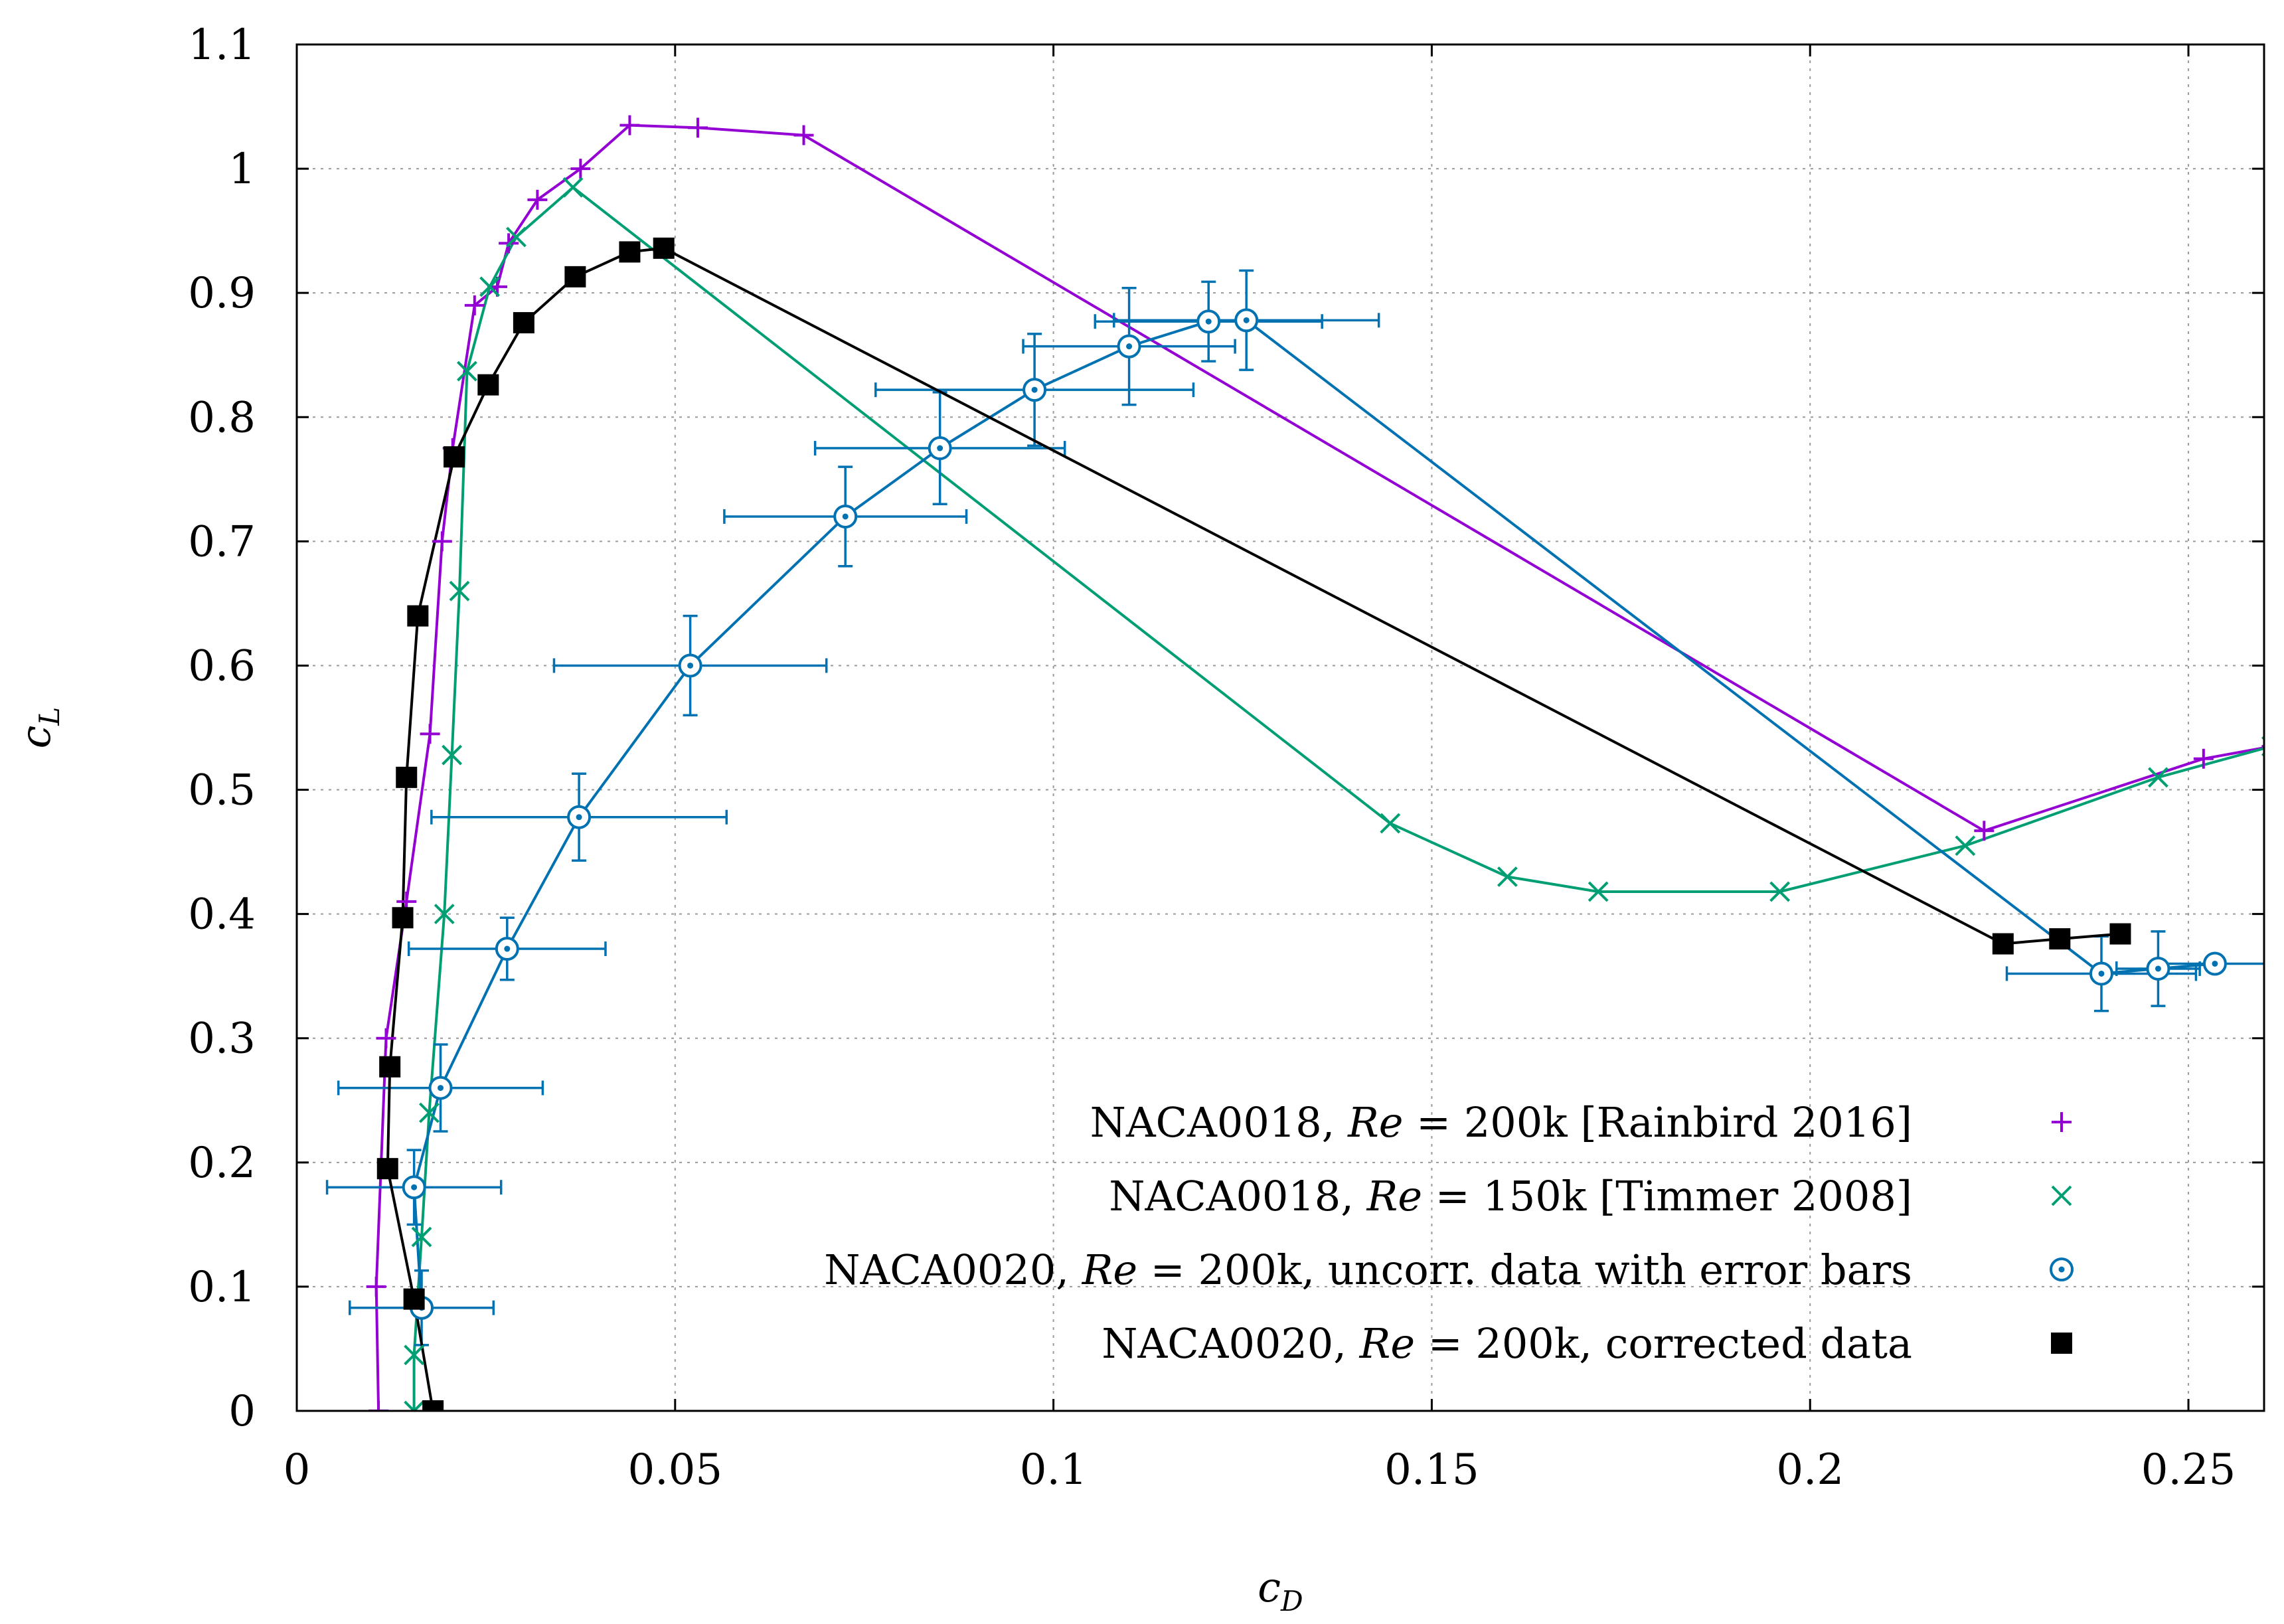 The height and width of the screenshot is (1624, 2284). What do you see at coordinates (1054, 1470) in the screenshot?
I see `x-tick-label: 0.1` at bounding box center [1054, 1470].